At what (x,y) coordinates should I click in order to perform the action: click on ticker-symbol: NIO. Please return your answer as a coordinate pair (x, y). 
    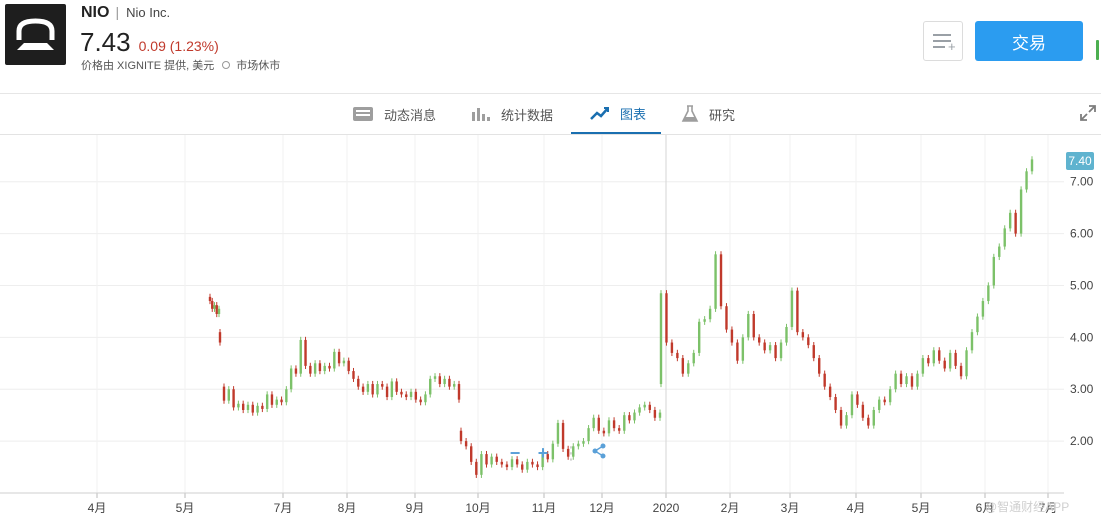
    Looking at the image, I should click on (95, 12).